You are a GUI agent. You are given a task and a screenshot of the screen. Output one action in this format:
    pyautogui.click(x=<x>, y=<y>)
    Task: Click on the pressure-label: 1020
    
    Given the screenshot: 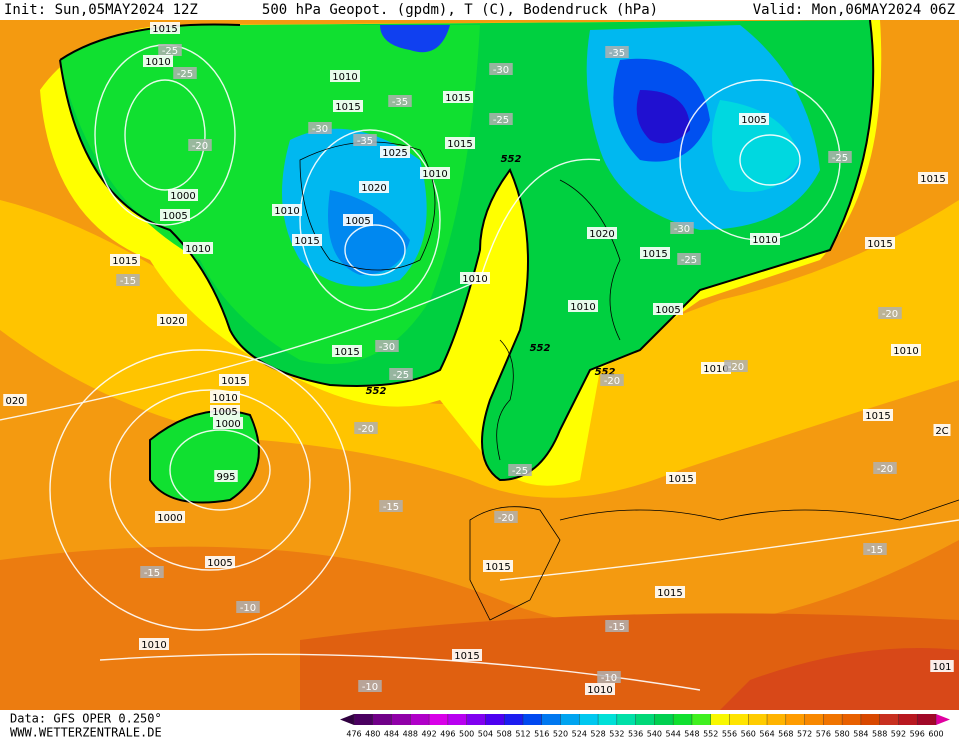 What is the action you would take?
    pyautogui.click(x=373, y=188)
    